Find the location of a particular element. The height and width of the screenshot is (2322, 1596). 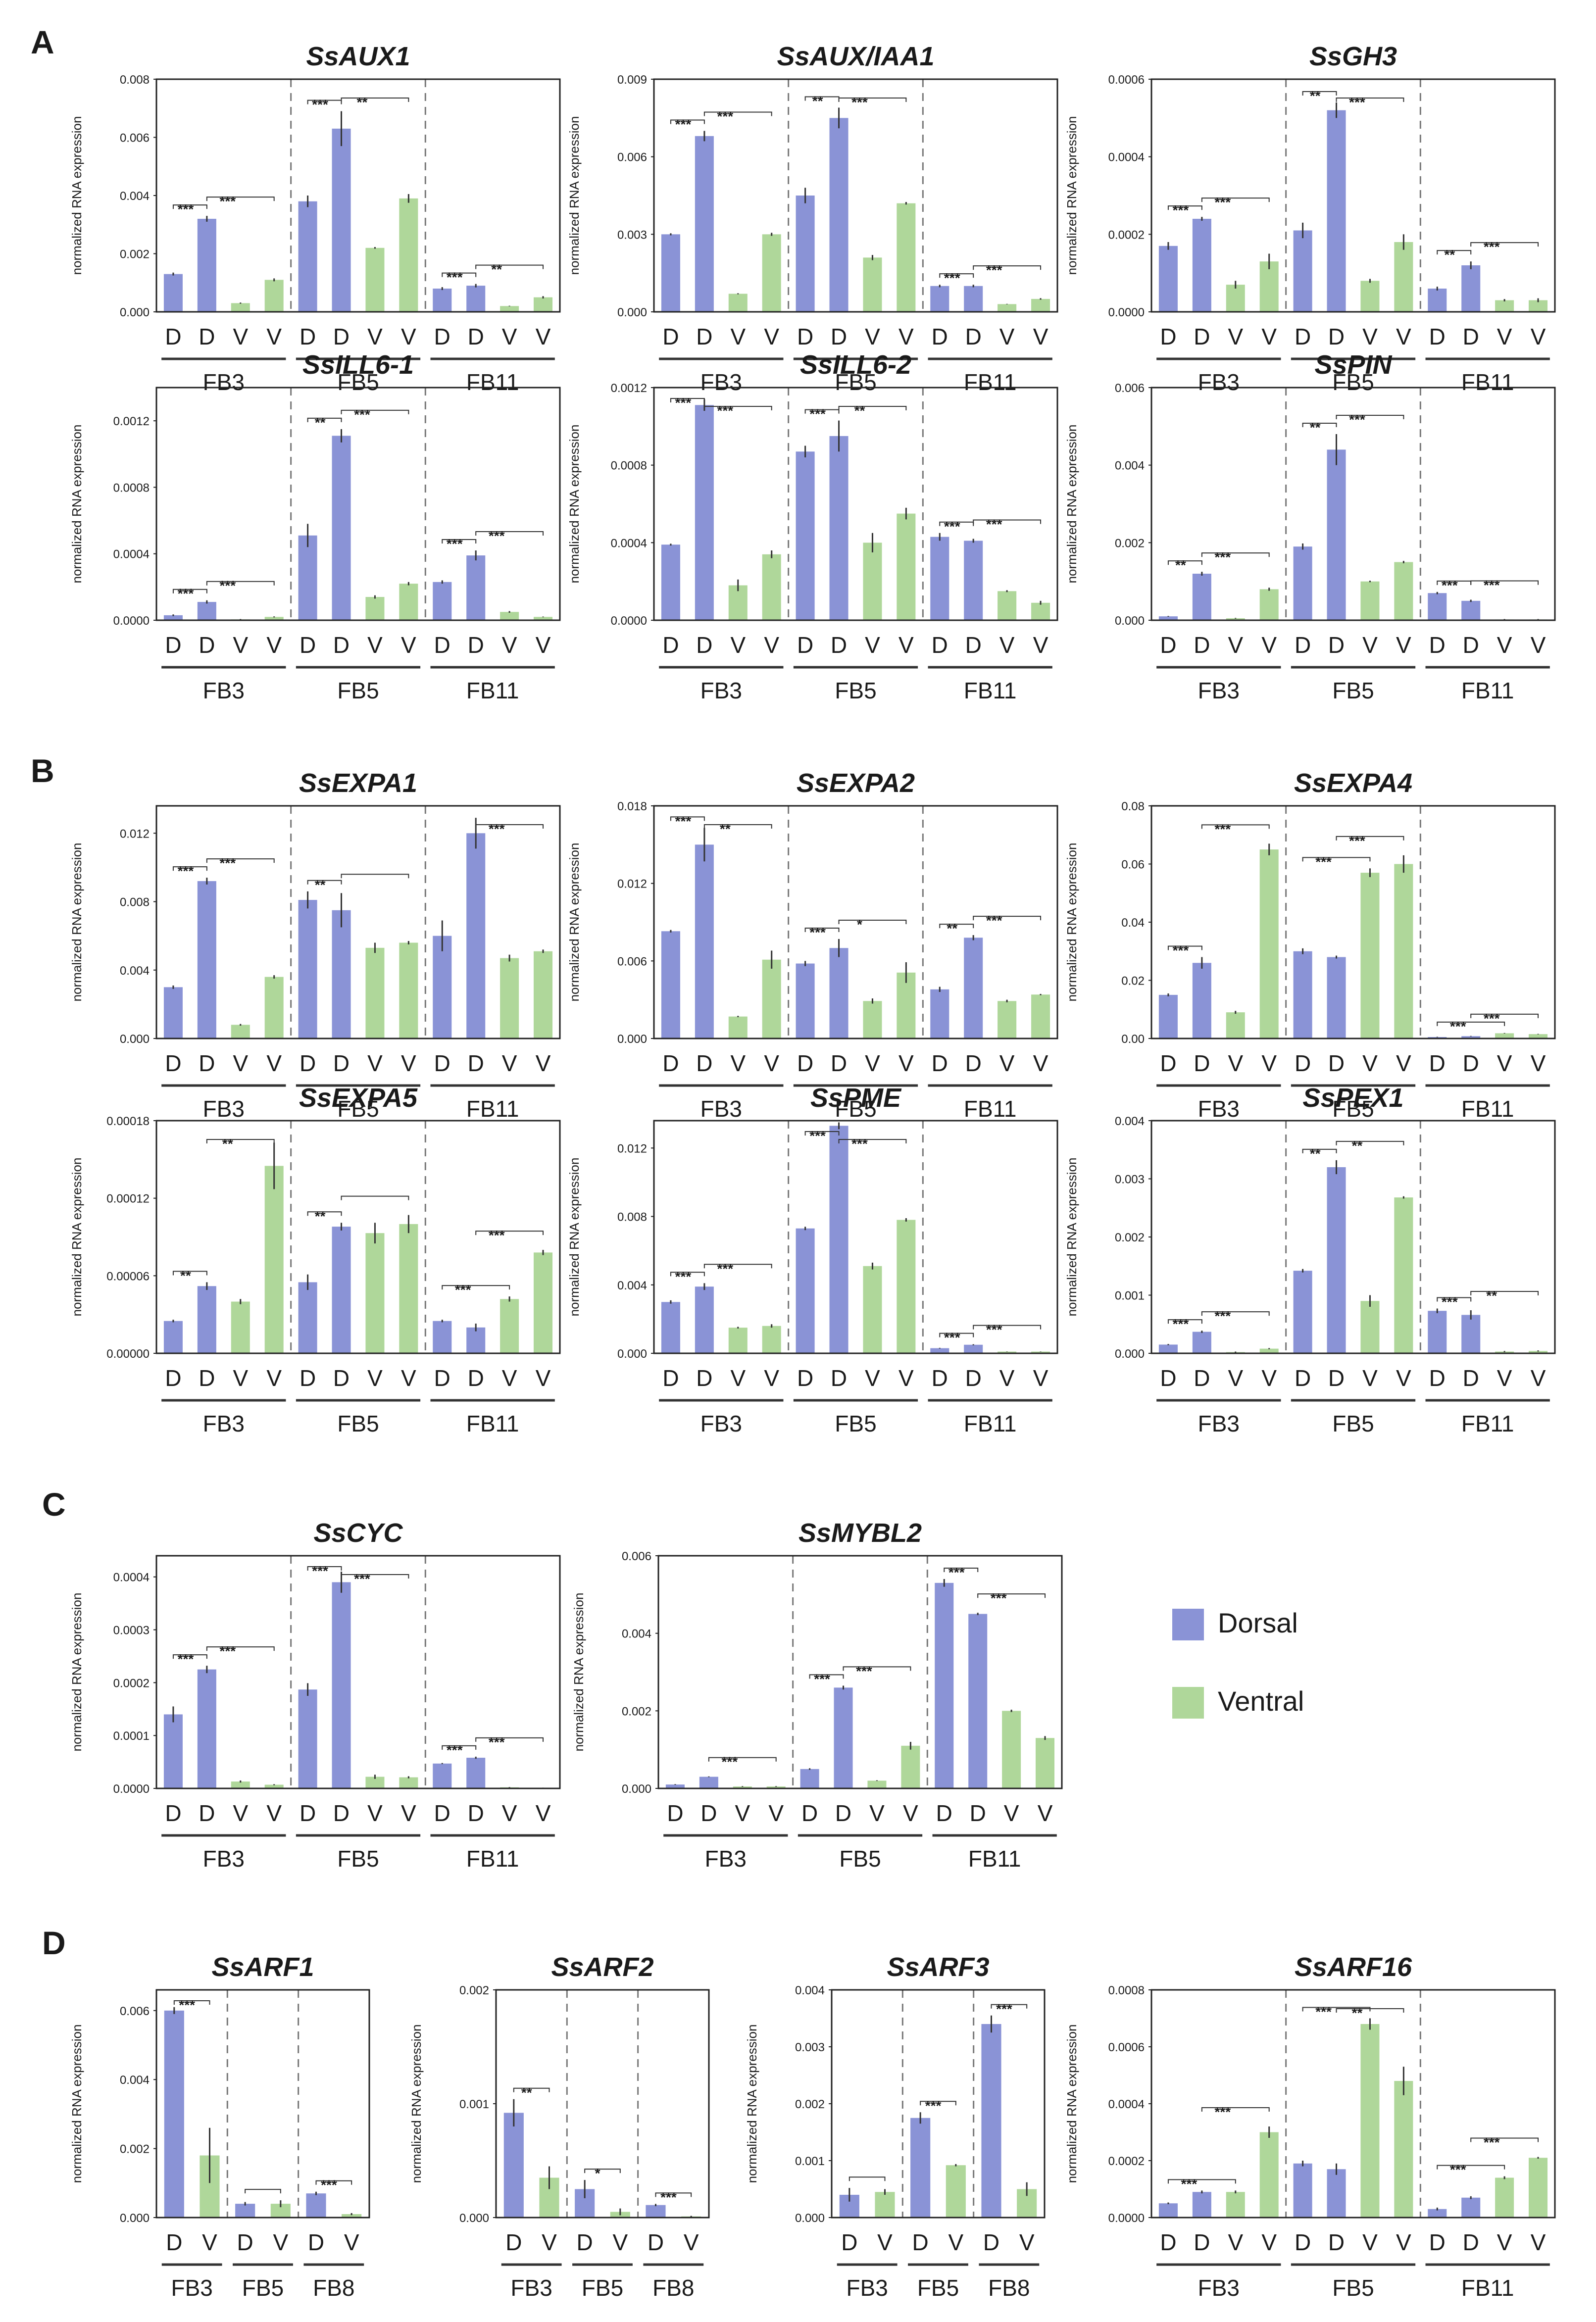

y-tick-label: 0.00018 is located at coordinates (128, 1121).